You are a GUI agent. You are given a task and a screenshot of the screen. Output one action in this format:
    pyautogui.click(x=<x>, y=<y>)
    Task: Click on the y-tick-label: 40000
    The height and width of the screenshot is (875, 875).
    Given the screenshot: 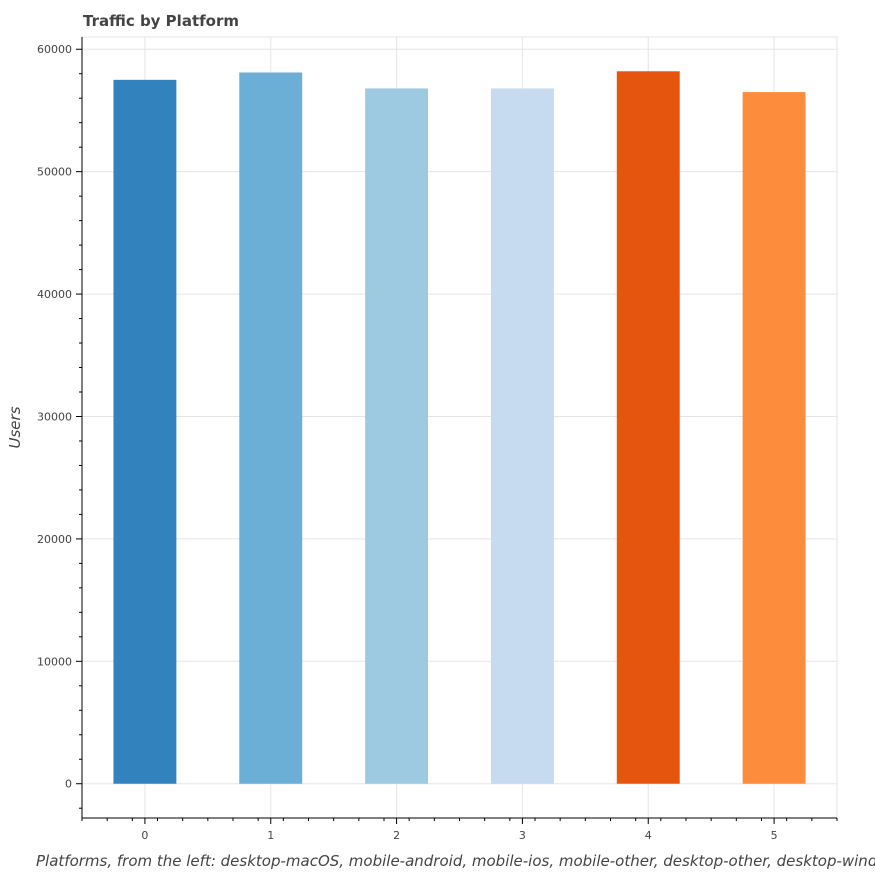 What is the action you would take?
    pyautogui.click(x=54, y=294)
    